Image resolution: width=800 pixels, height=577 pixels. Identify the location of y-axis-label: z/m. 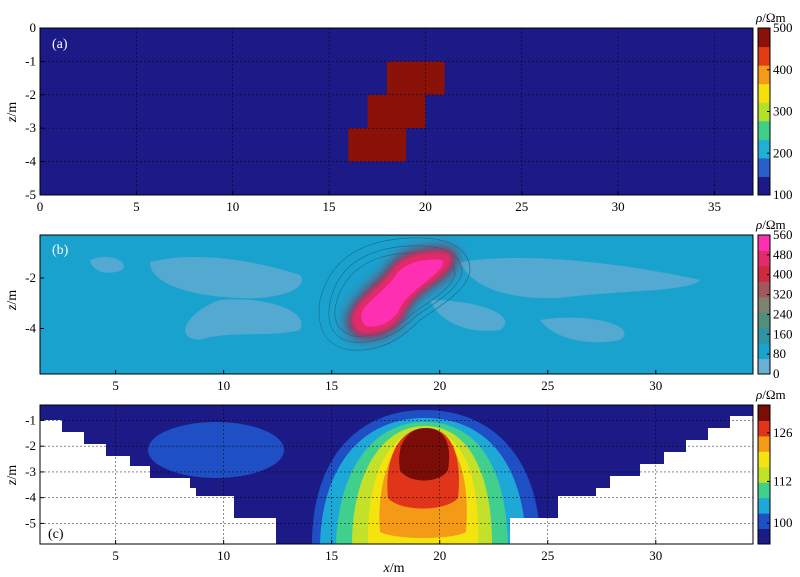
(12, 300).